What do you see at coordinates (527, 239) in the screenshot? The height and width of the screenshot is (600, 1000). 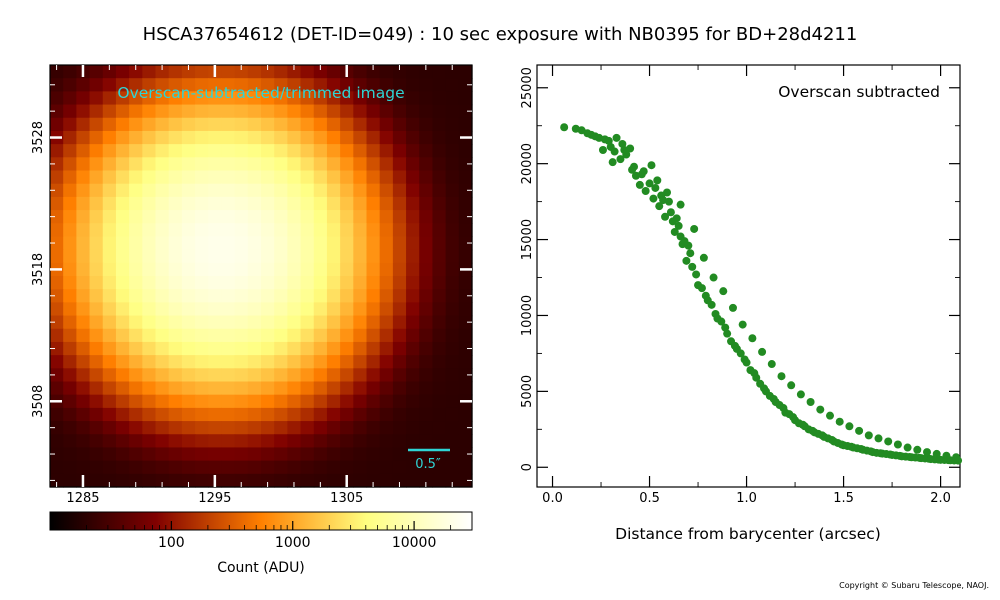 I see `profile-y-tick-label: 15000` at bounding box center [527, 239].